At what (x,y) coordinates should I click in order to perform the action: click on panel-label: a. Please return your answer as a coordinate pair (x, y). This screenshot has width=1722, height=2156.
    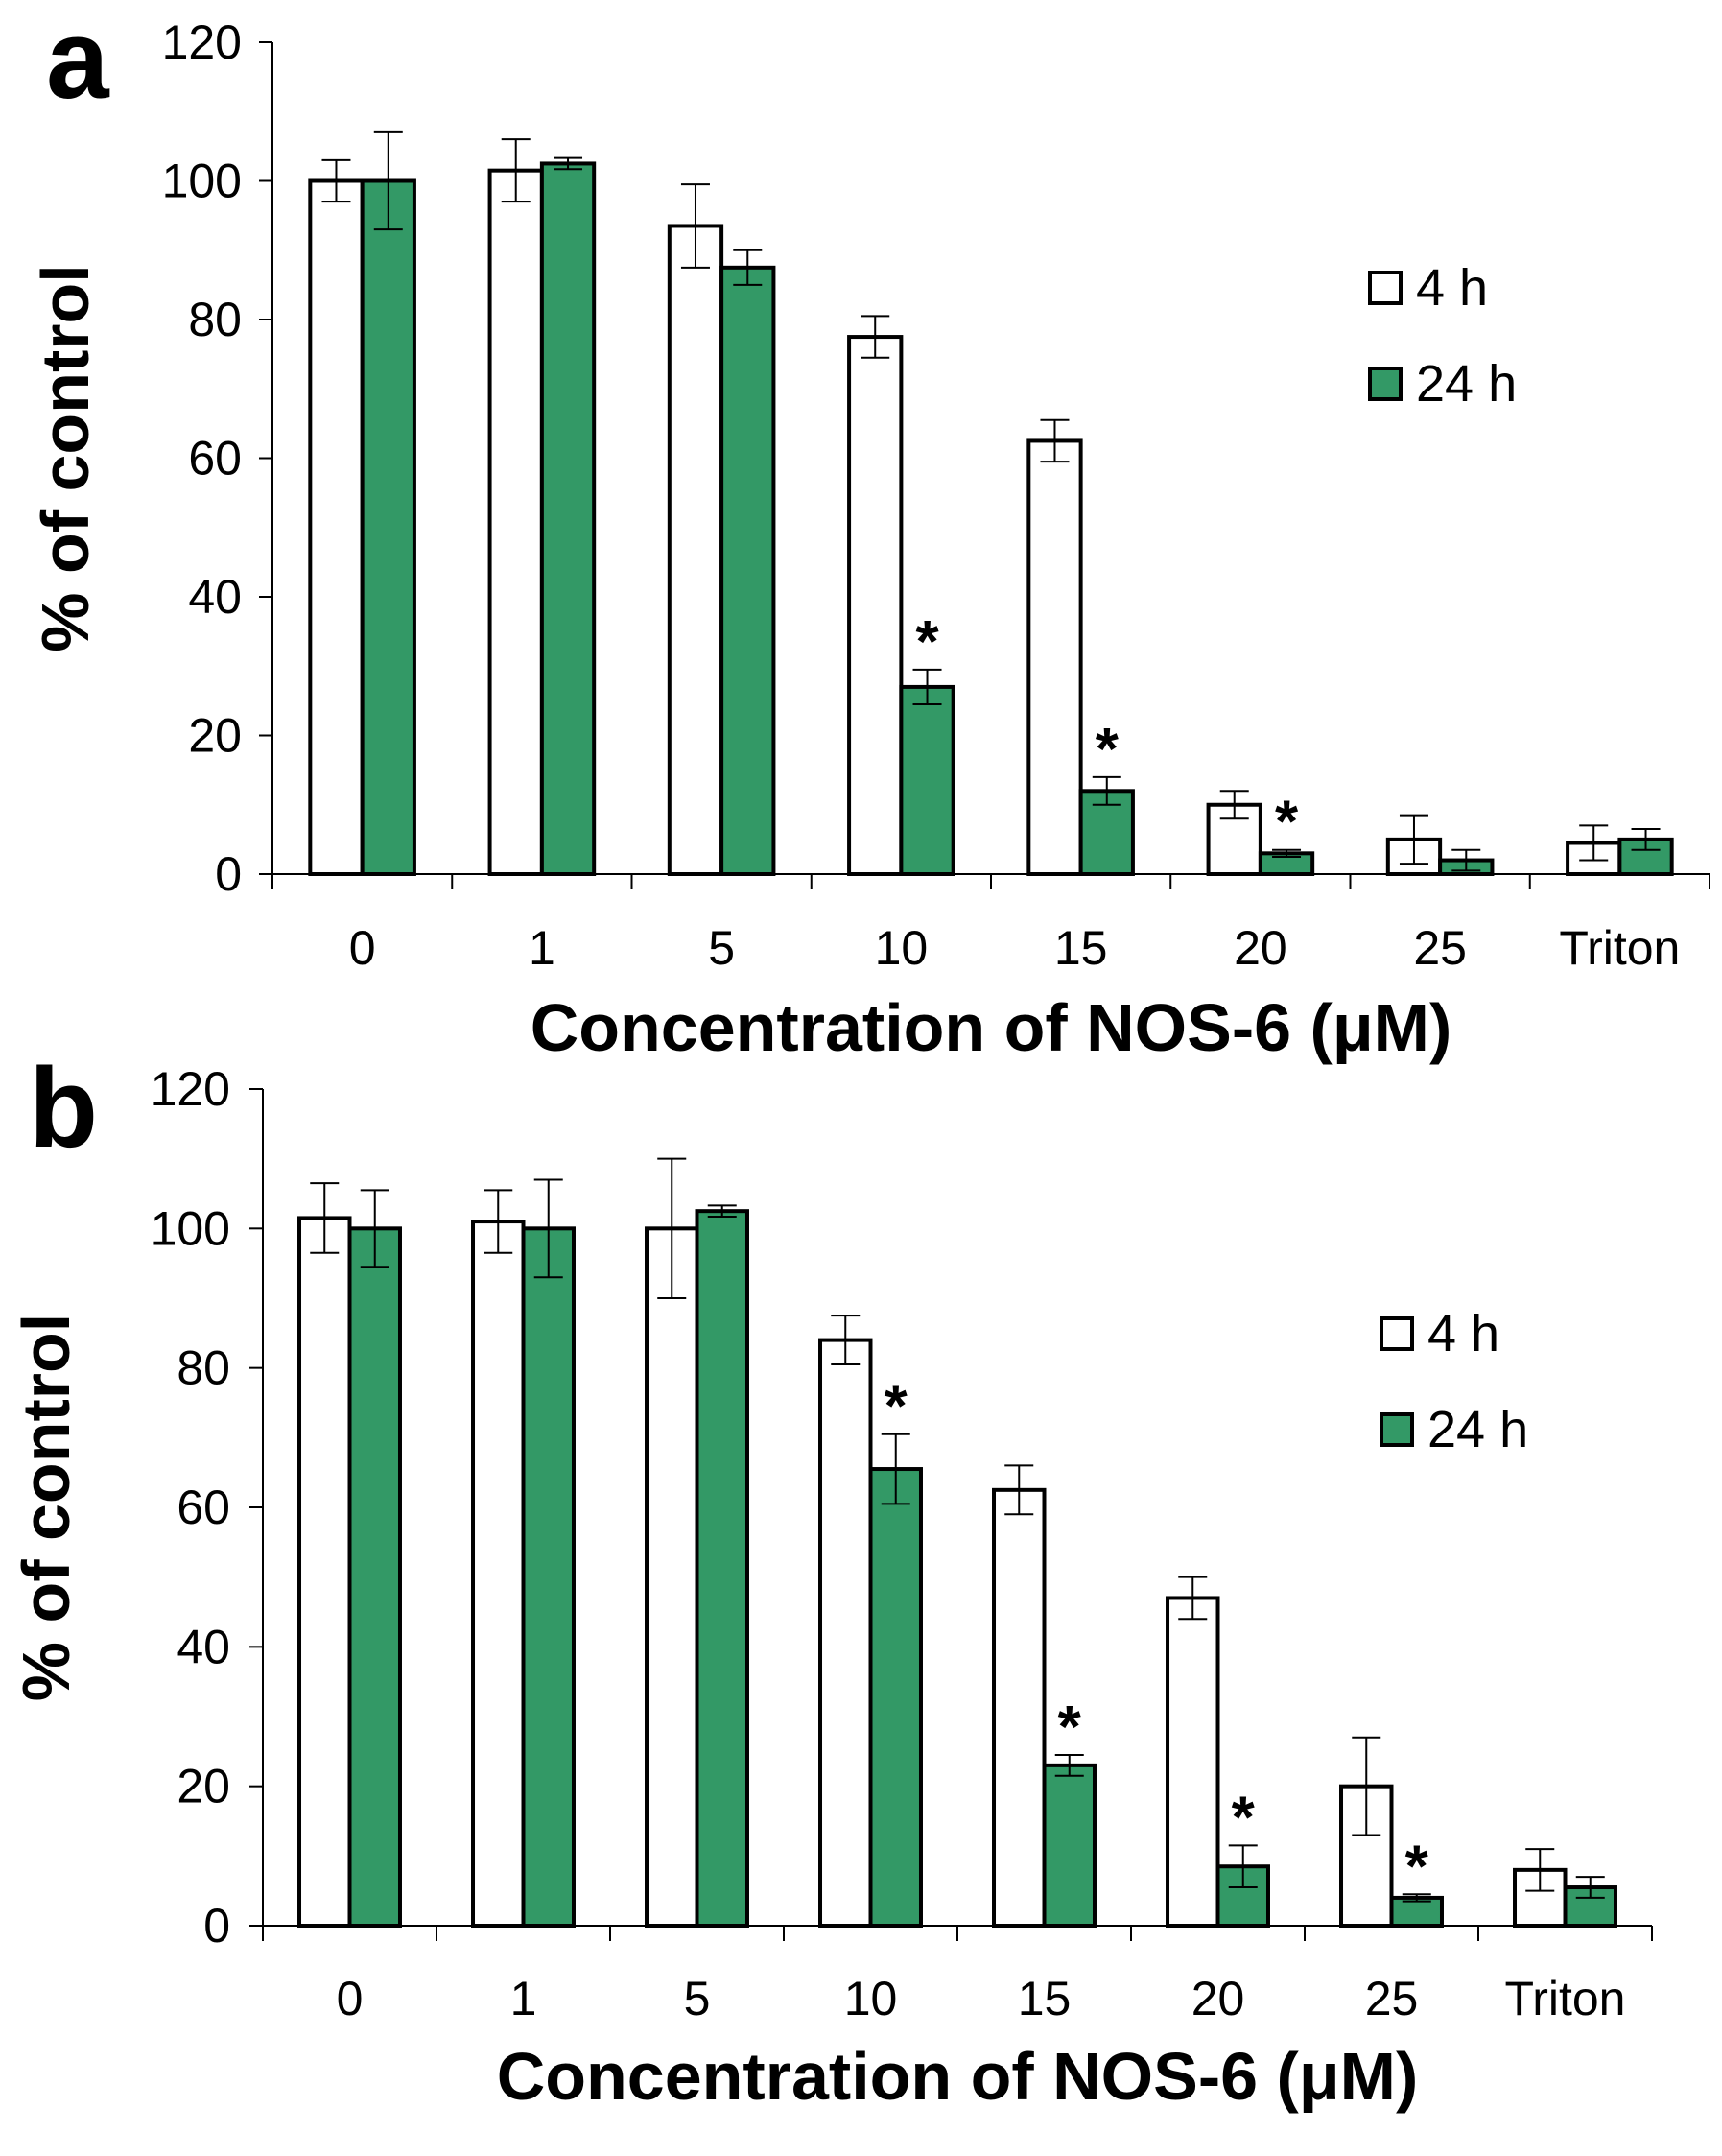
    Looking at the image, I should click on (78, 61).